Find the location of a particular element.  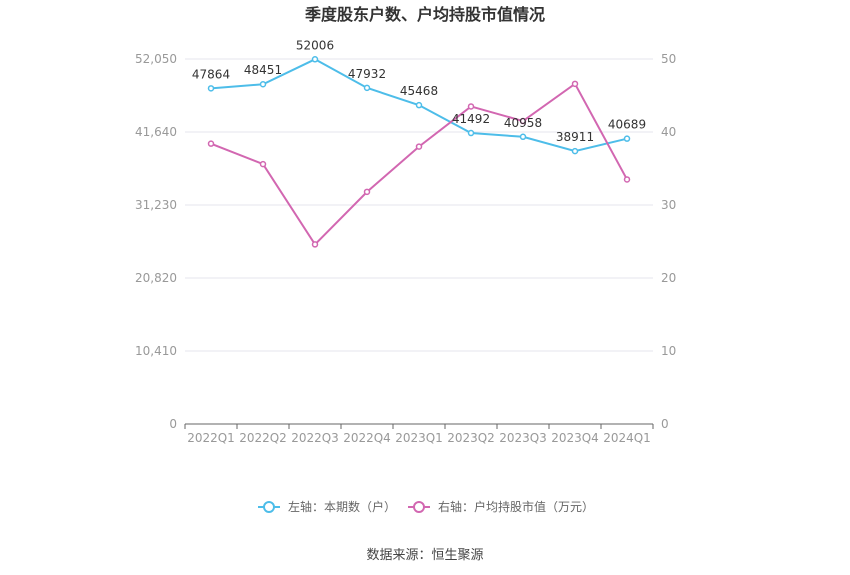

legend-label-right-series: 右轴：户均持股市值（万元） is located at coordinates (516, 506).